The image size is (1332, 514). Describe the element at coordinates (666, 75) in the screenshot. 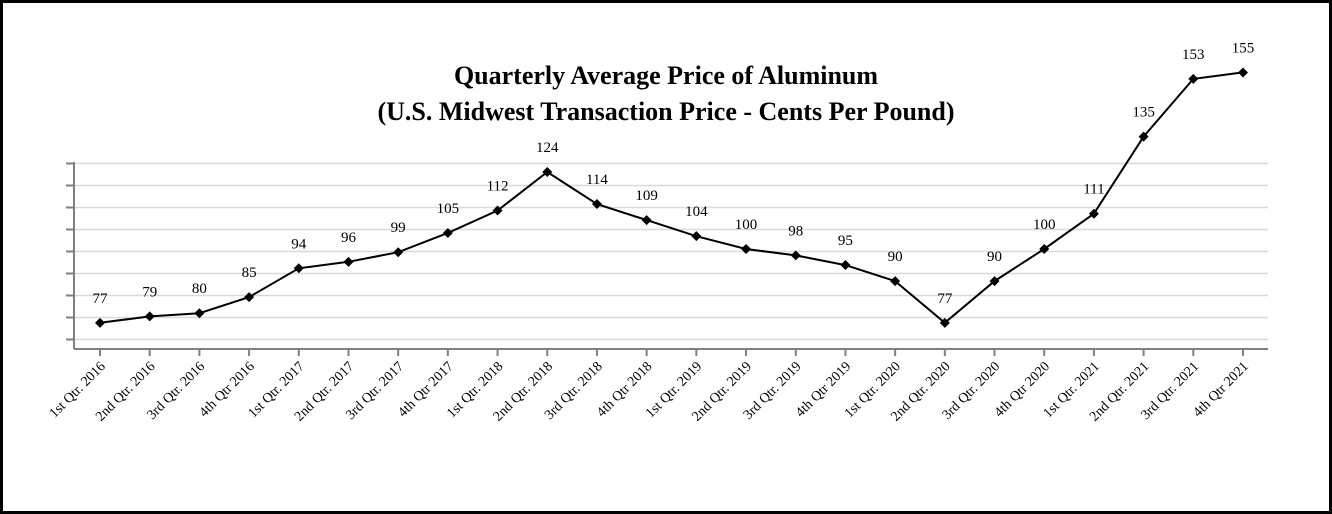

I see `chart-title: Quarterly Average Price of Aluminum` at that location.